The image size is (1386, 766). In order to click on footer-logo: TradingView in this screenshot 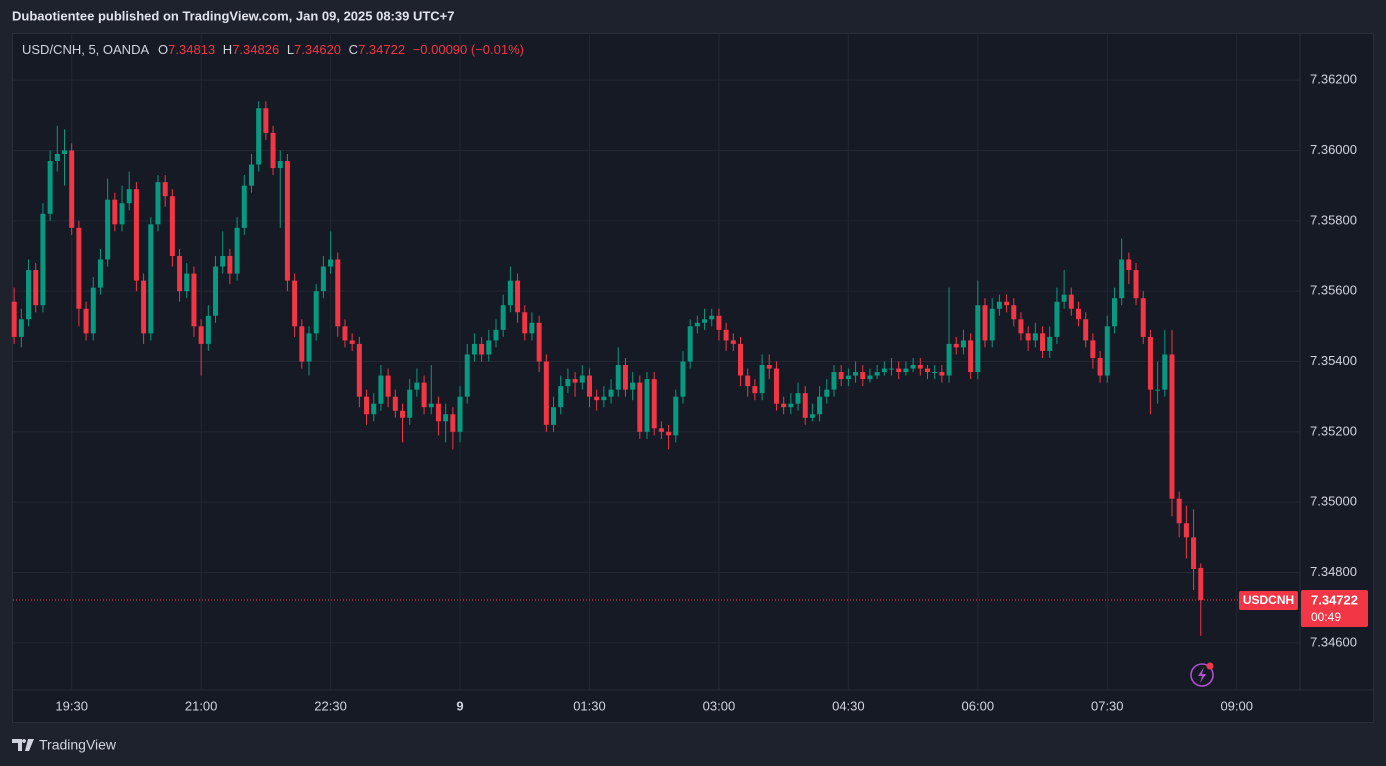, I will do `click(64, 745)`.